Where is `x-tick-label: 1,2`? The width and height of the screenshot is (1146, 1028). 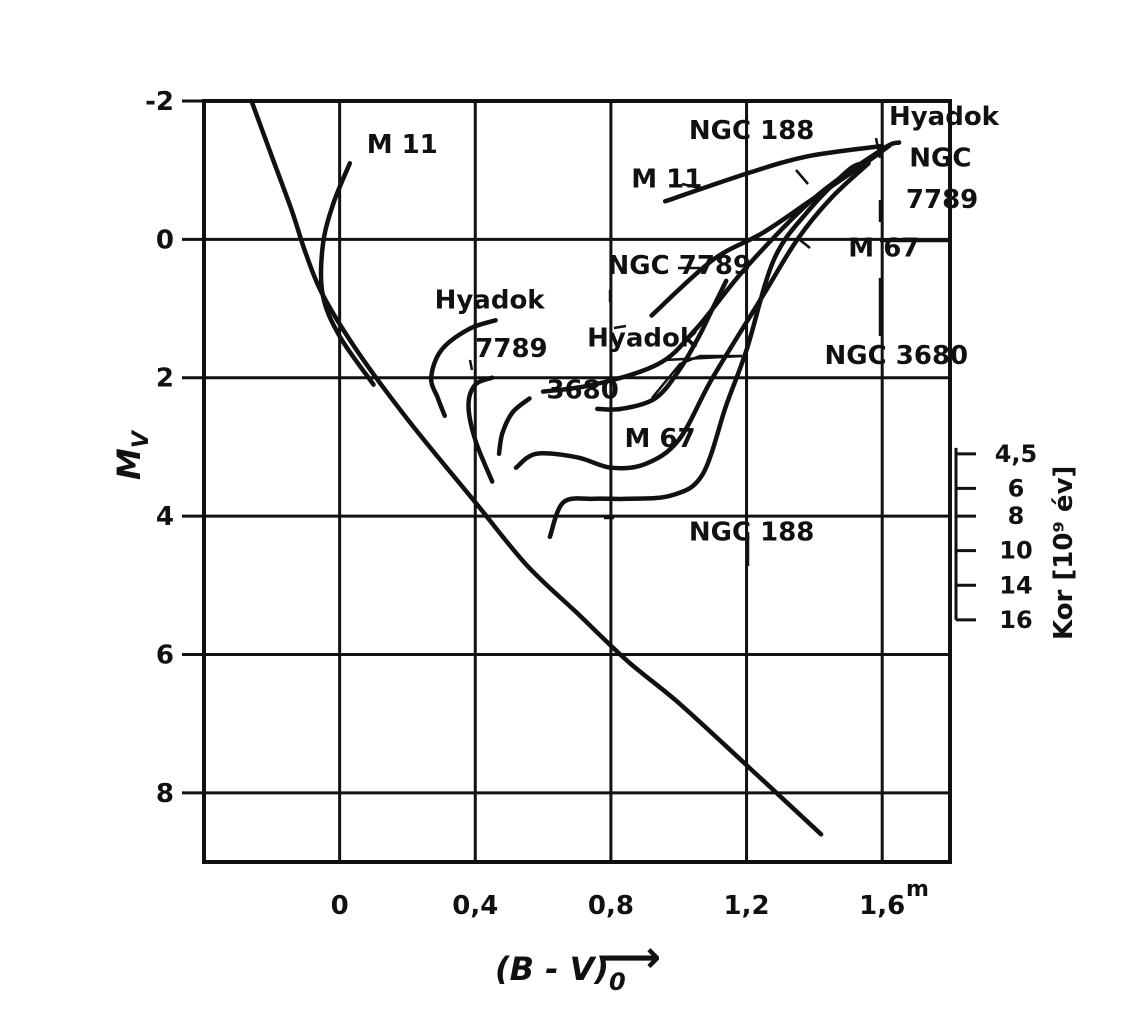 x-tick-label: 1,2 is located at coordinates (747, 906).